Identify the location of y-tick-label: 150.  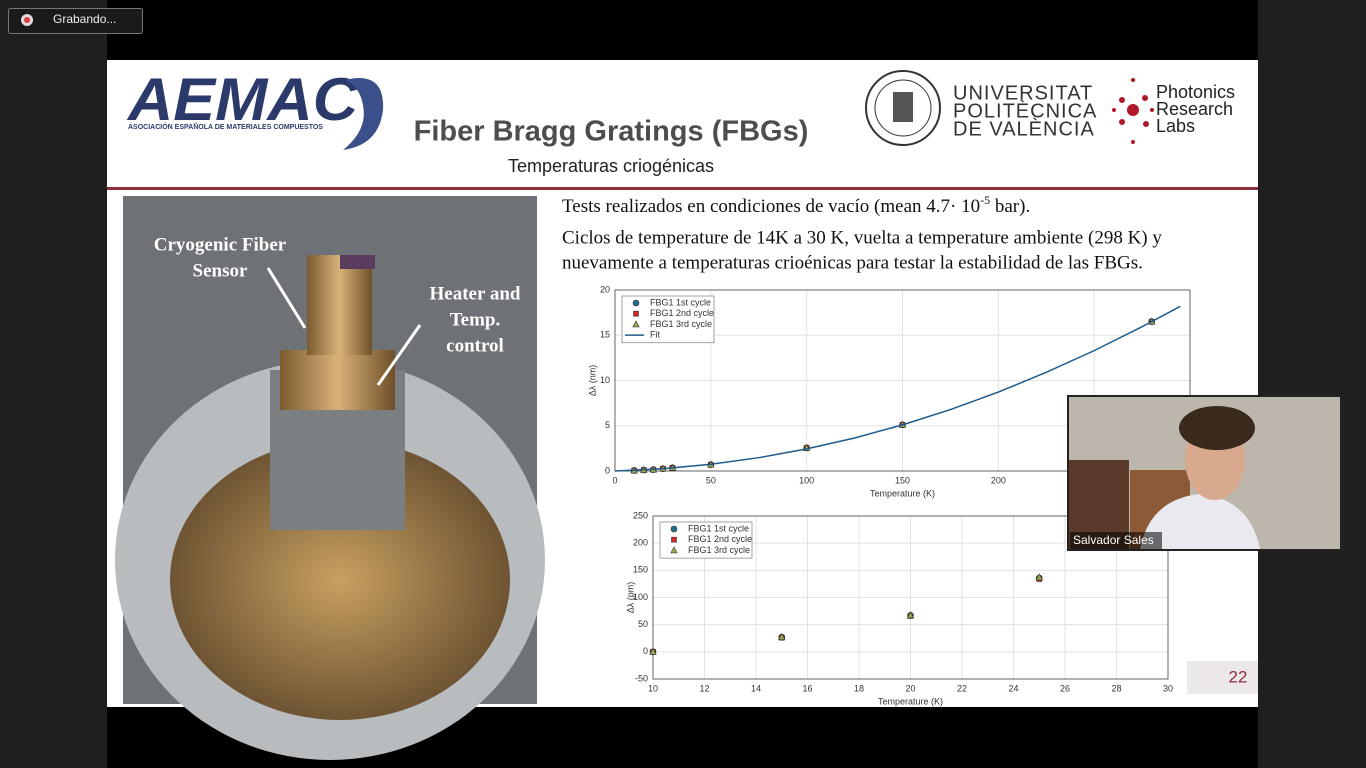
(640, 570).